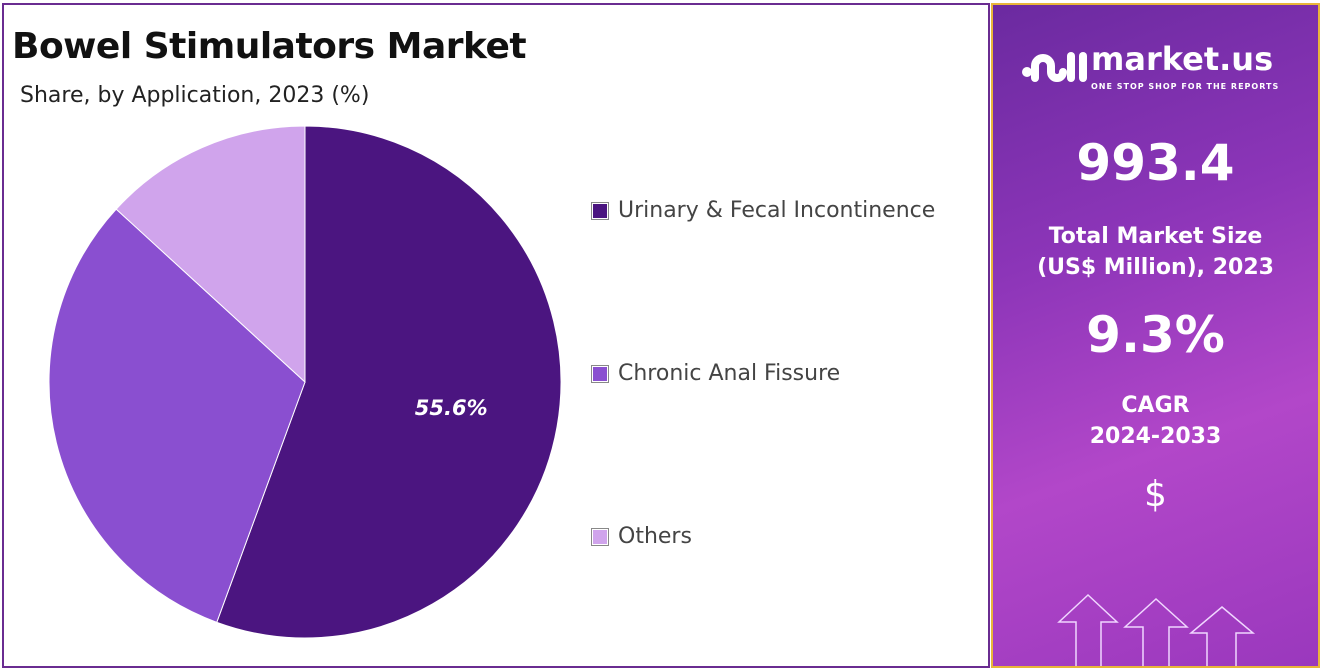 This screenshot has width=1321, height=671. Describe the element at coordinates (1155, 494) in the screenshot. I see `dollar-icon: $` at that location.